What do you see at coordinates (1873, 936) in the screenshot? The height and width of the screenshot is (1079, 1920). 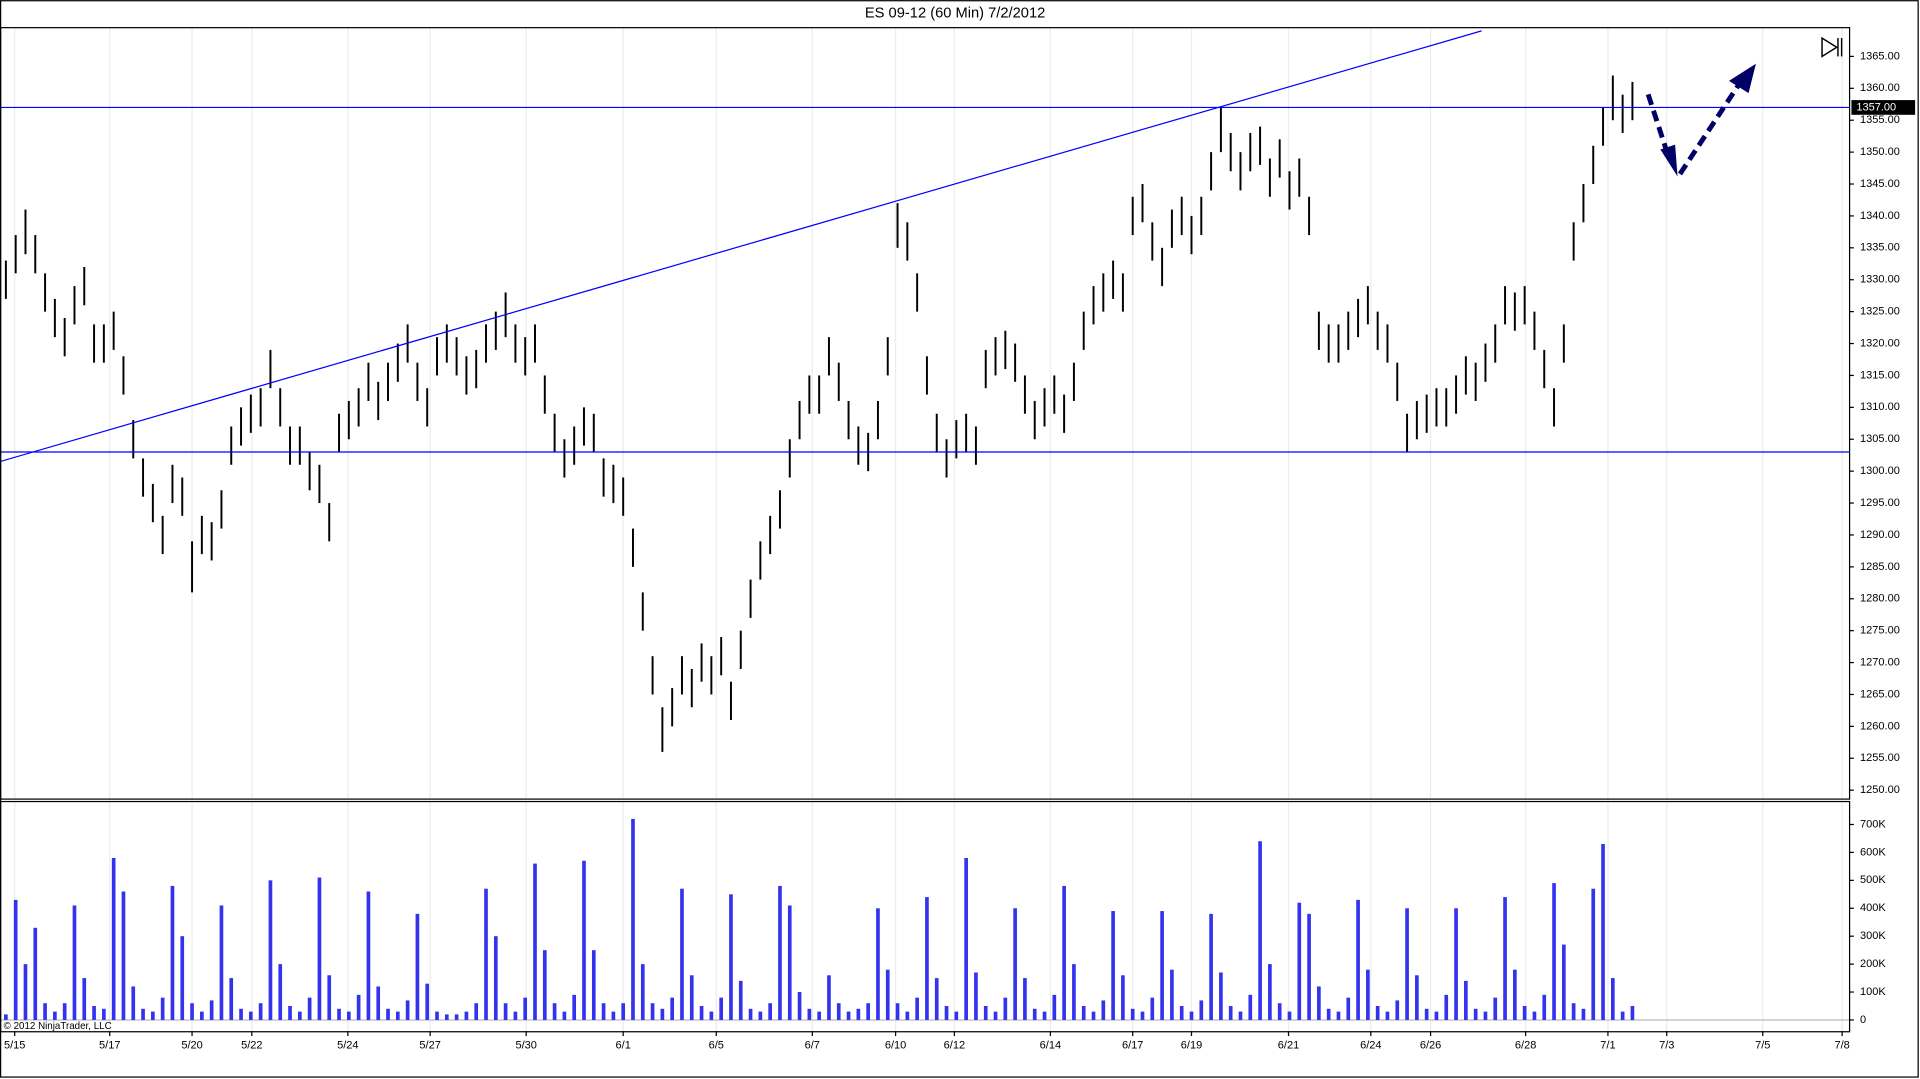 I see `y-tick-label: 300K` at bounding box center [1873, 936].